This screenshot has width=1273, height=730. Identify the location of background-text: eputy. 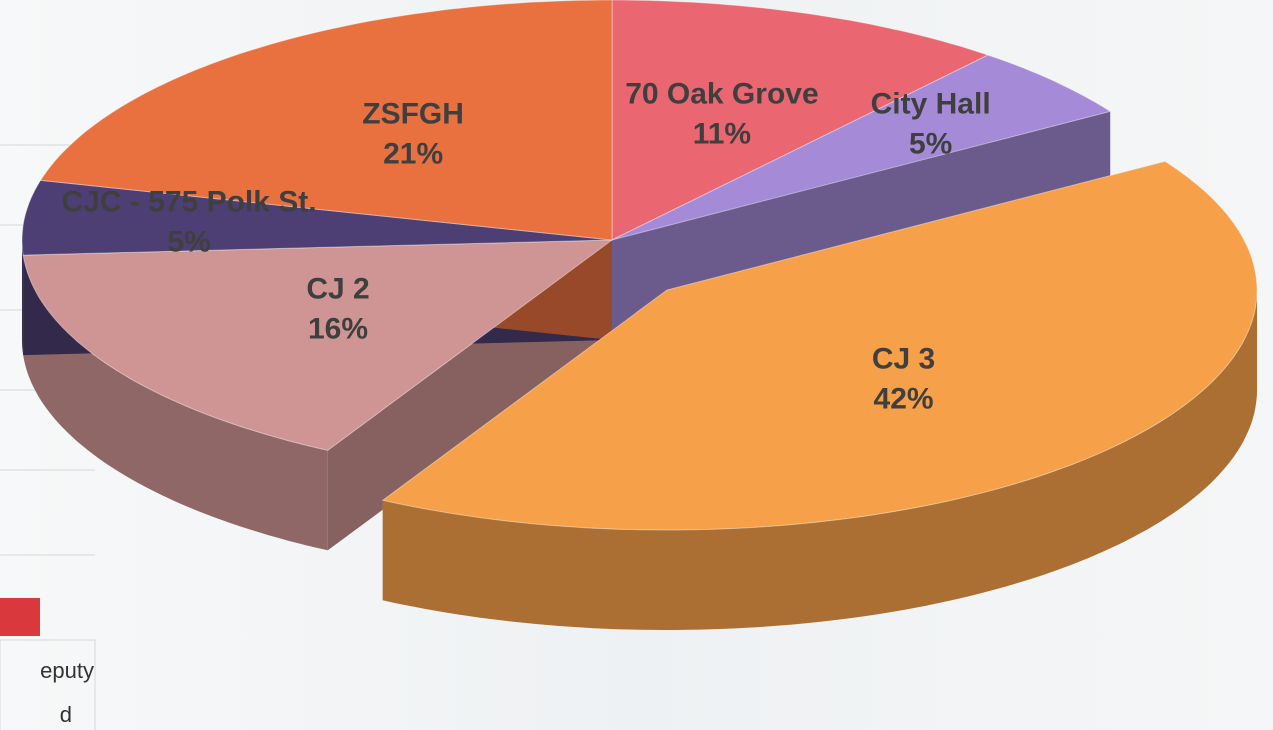
(67, 670).